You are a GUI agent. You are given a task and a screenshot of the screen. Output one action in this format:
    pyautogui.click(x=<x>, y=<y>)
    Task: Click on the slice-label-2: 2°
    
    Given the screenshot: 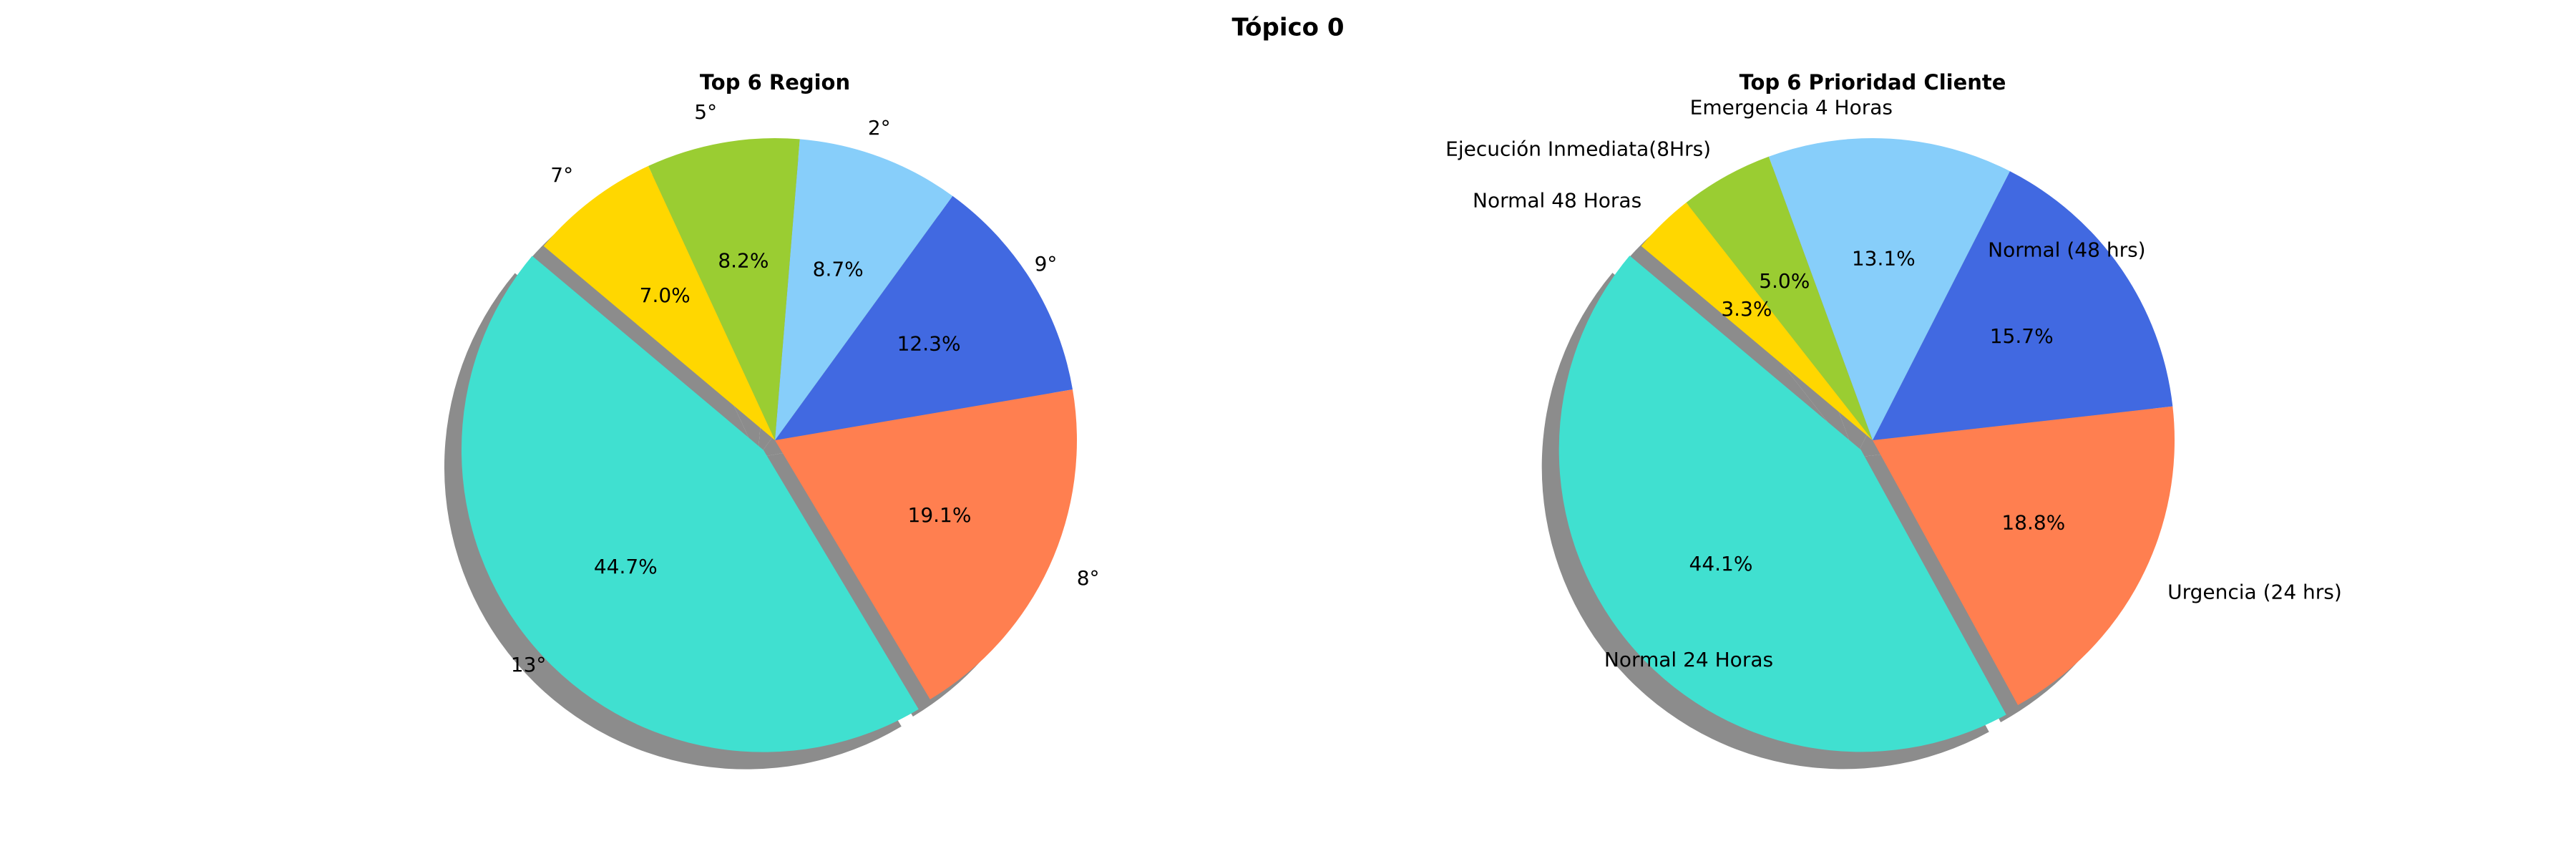 What is the action you would take?
    pyautogui.click(x=879, y=128)
    